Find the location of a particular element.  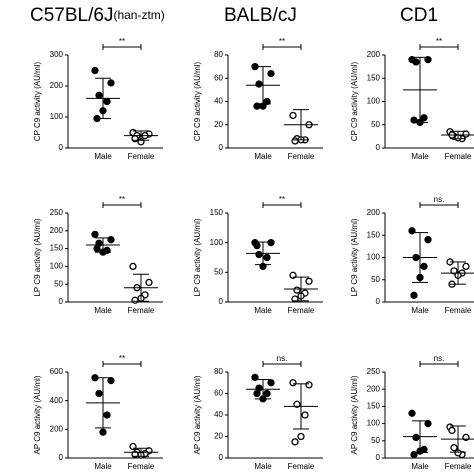

y-tick-label: 60 is located at coordinates (218, 393).